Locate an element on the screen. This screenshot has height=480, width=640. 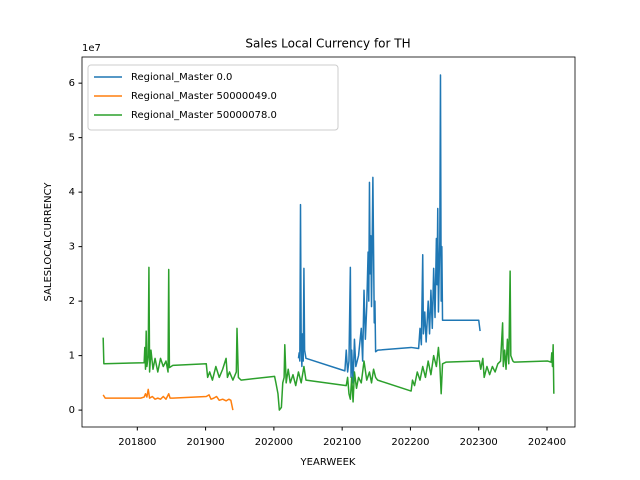
x-tick-label: 202200 is located at coordinates (410, 442).